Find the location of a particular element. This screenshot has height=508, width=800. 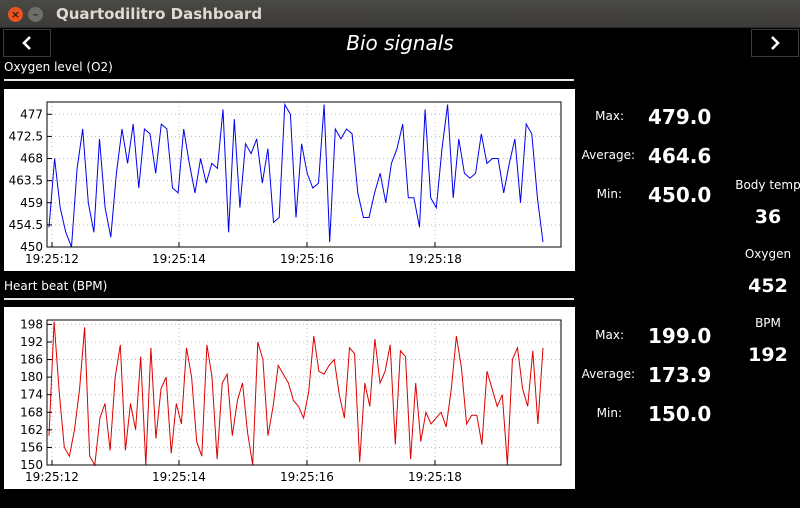

heart-chart-x-tick-label: 19:25:16 is located at coordinates (307, 477).